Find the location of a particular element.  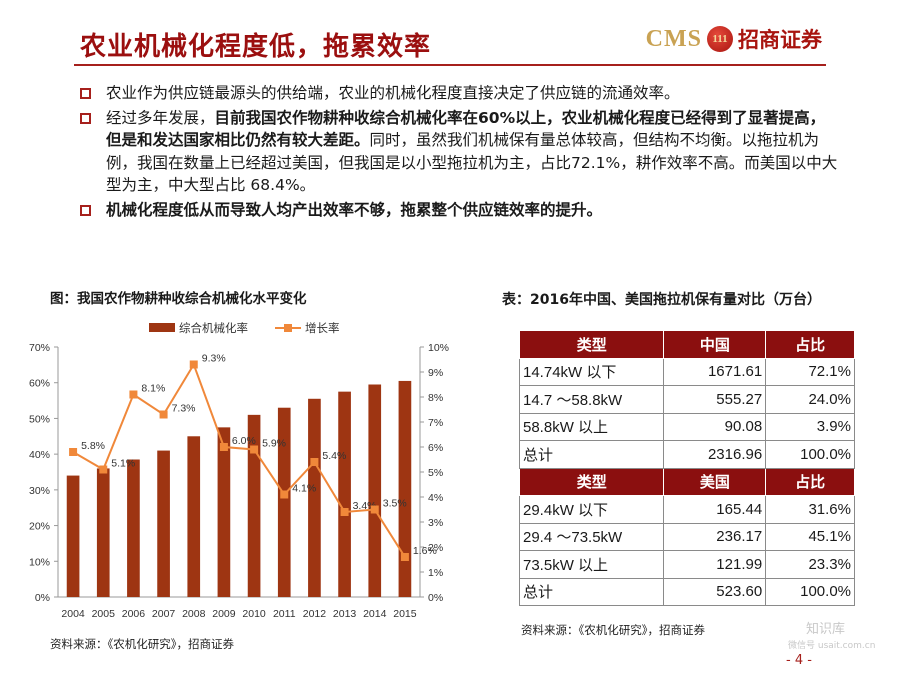

table-cell: 45.1% is located at coordinates (810, 536).